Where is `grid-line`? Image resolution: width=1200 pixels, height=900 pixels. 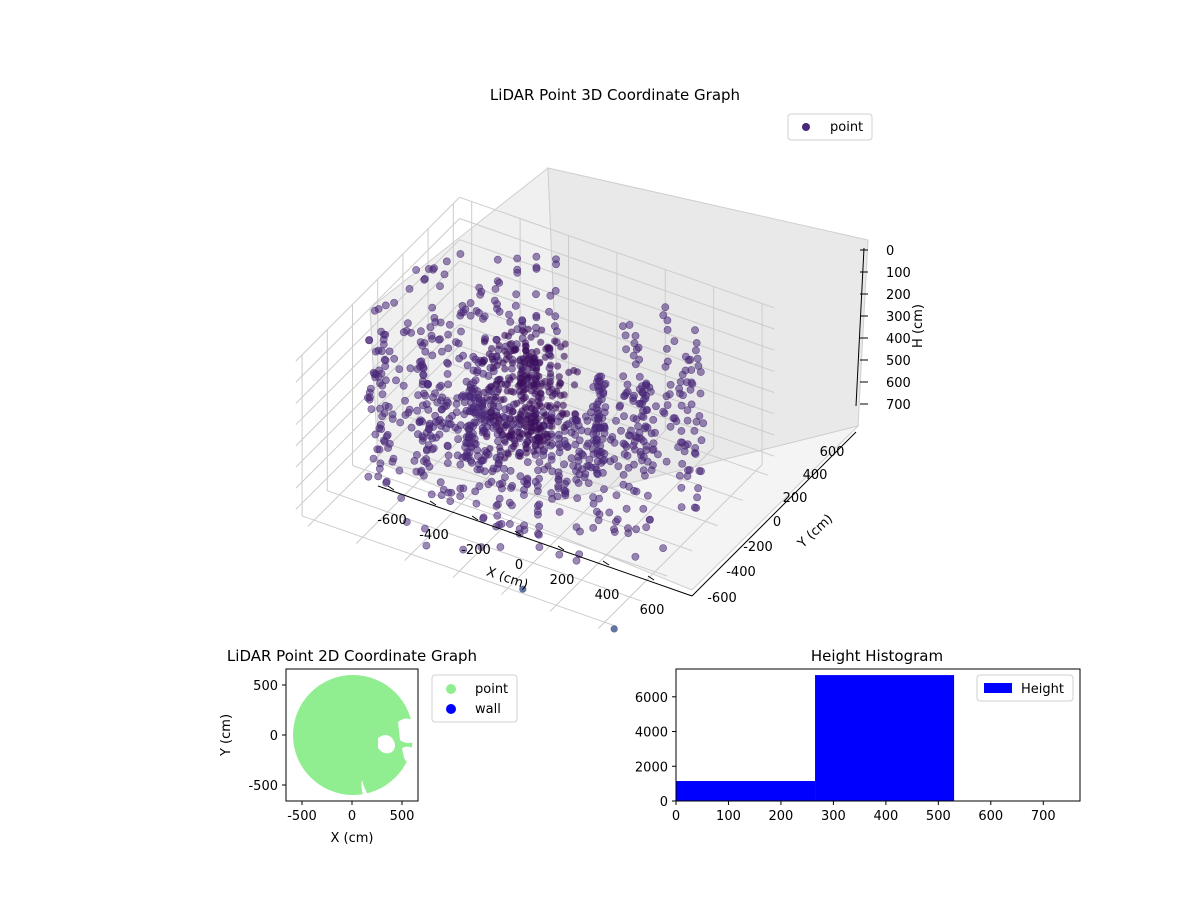 grid-line is located at coordinates (617, 337).